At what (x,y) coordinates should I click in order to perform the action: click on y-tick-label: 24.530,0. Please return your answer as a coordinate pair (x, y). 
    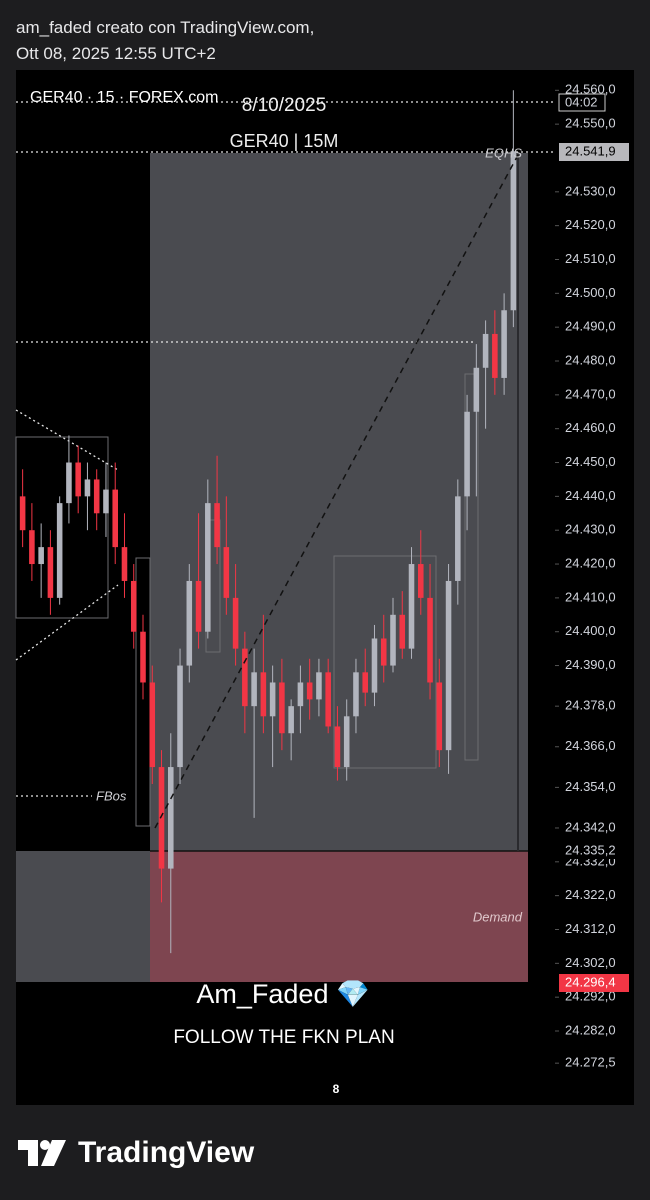
    Looking at the image, I should click on (590, 190).